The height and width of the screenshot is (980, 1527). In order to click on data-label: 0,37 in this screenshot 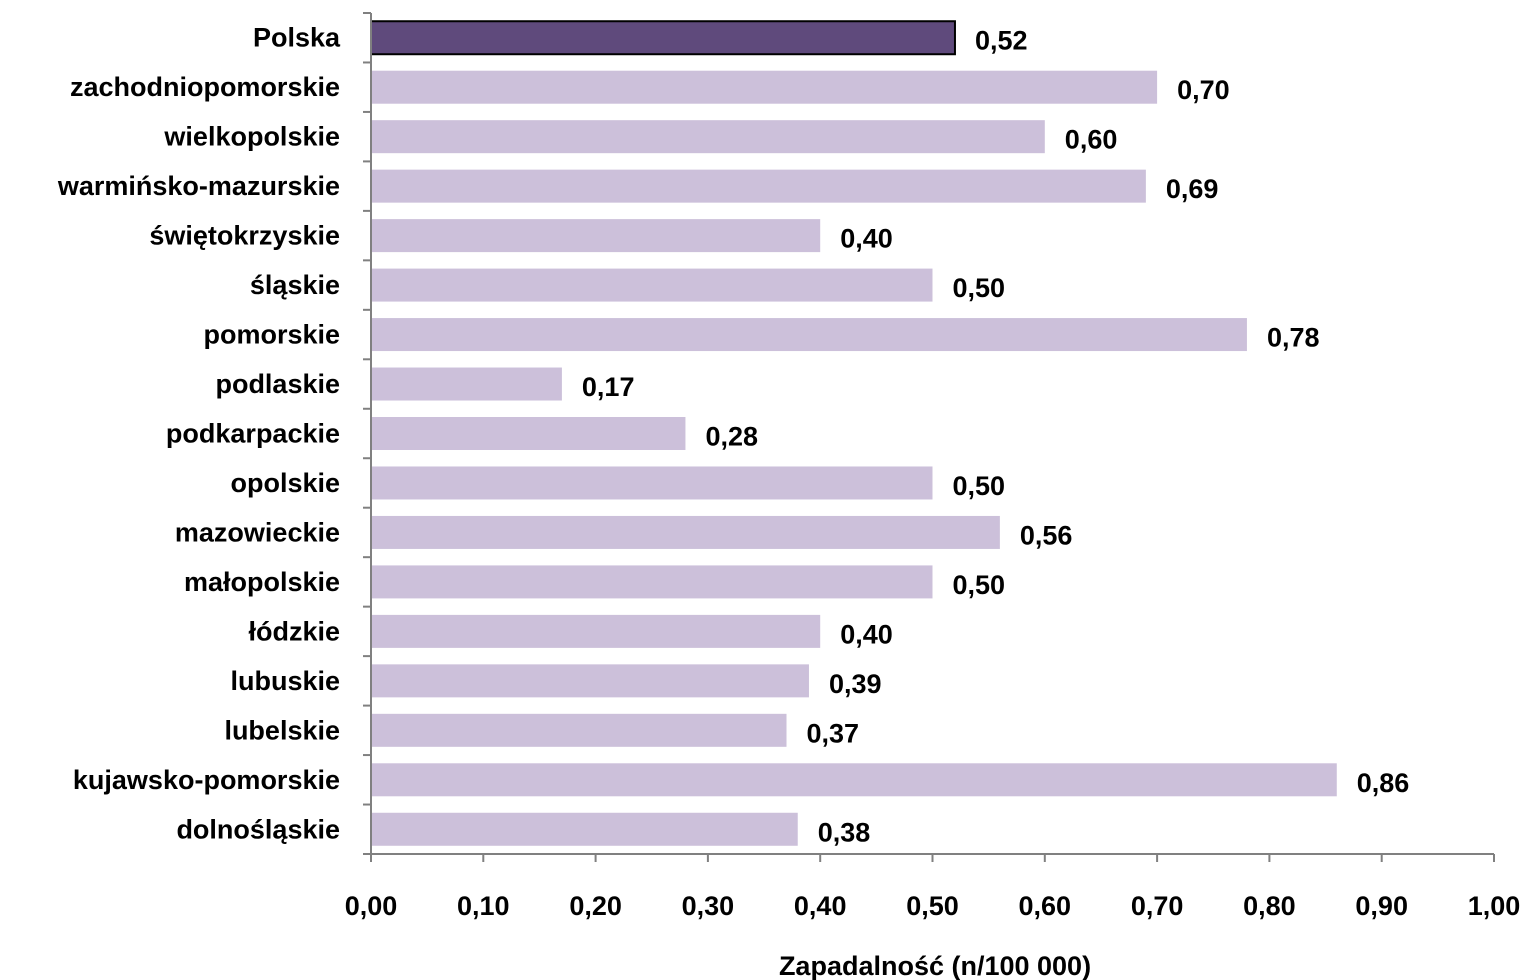, I will do `click(833, 733)`.